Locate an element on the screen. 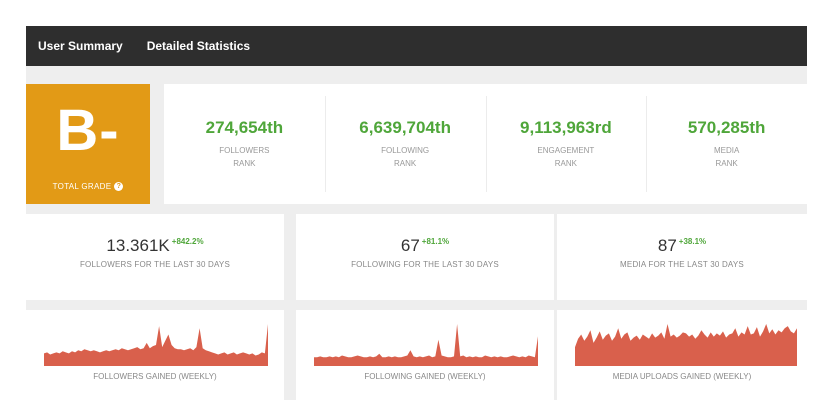 The image size is (832, 420). rank-value: 570,285th is located at coordinates (726, 127).